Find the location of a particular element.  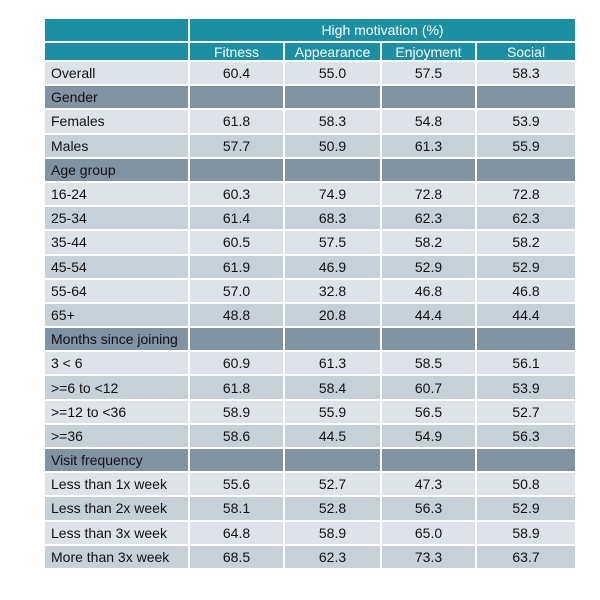

value-cell-appearance: 44.5 is located at coordinates (332, 436).